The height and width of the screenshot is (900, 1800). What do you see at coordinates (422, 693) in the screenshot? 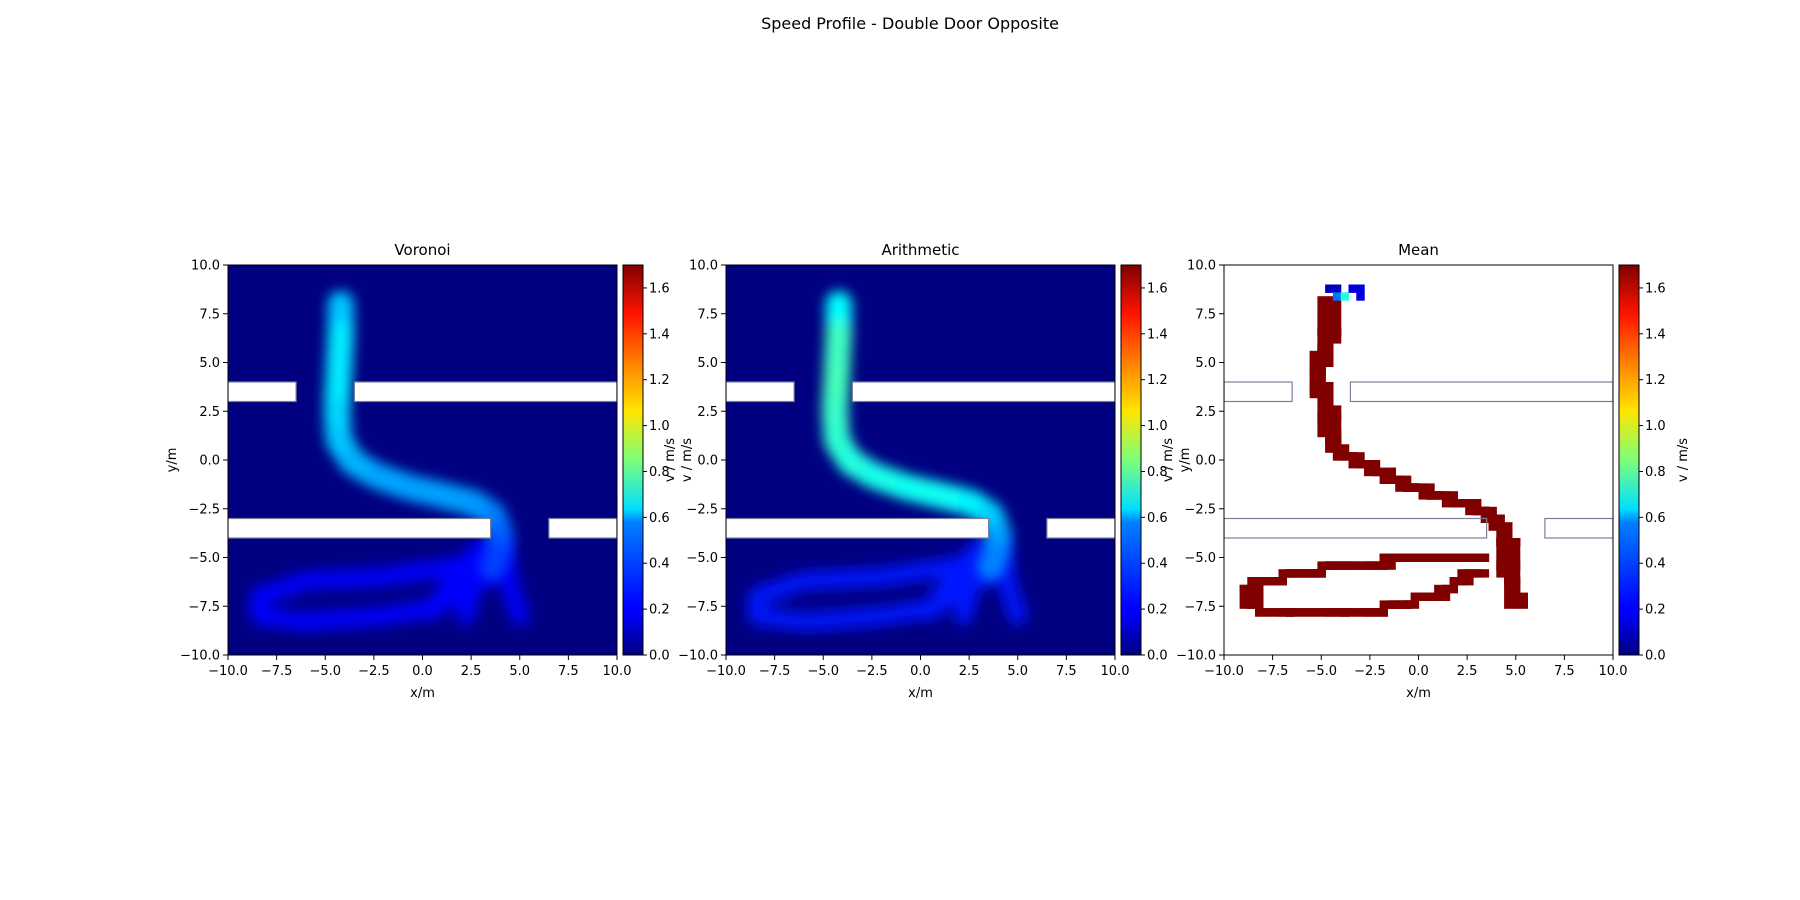
I see `x-axis-label: x/m` at bounding box center [422, 693].